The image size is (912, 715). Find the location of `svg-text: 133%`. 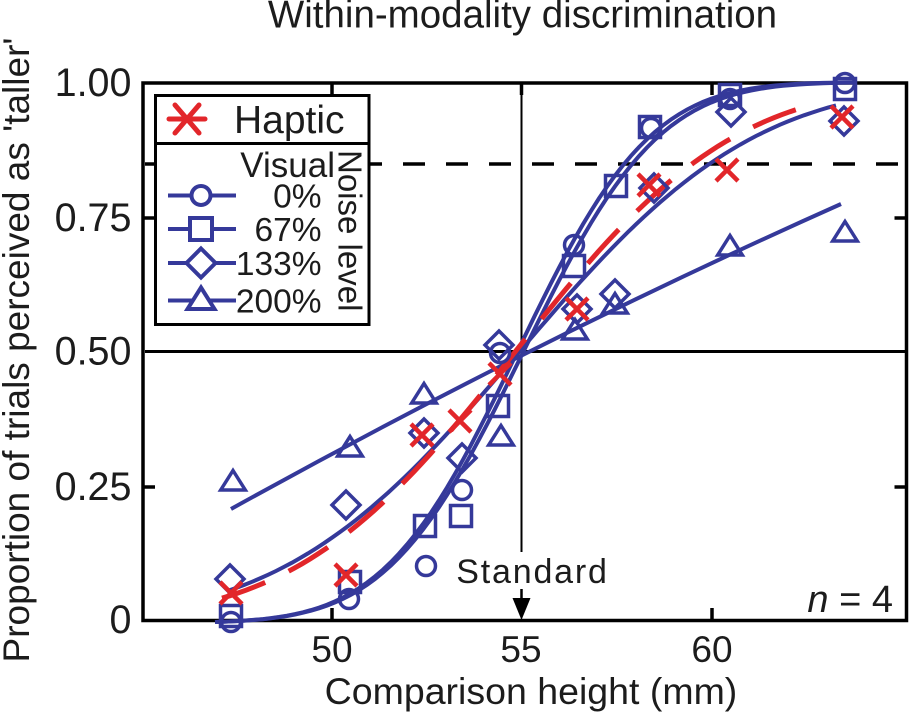

svg-text: 133% is located at coordinates (279, 264).